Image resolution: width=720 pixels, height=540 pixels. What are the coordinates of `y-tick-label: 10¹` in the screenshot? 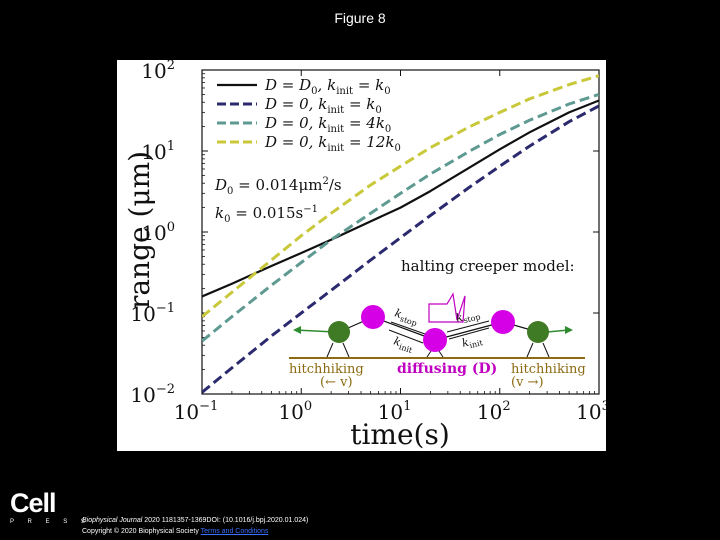 It's located at (158, 151).